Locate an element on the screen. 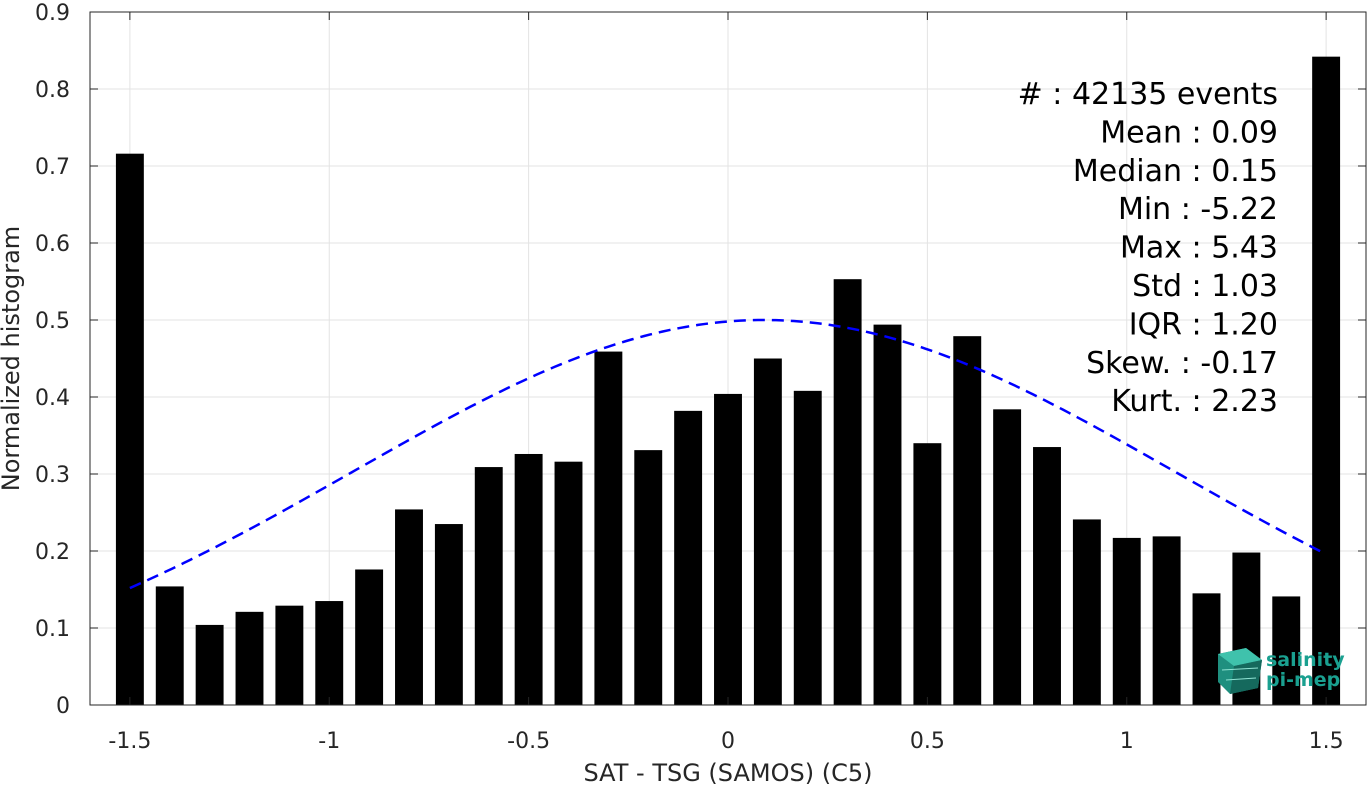 The width and height of the screenshot is (1367, 785). y-tick-label: 0.5 is located at coordinates (52, 321).